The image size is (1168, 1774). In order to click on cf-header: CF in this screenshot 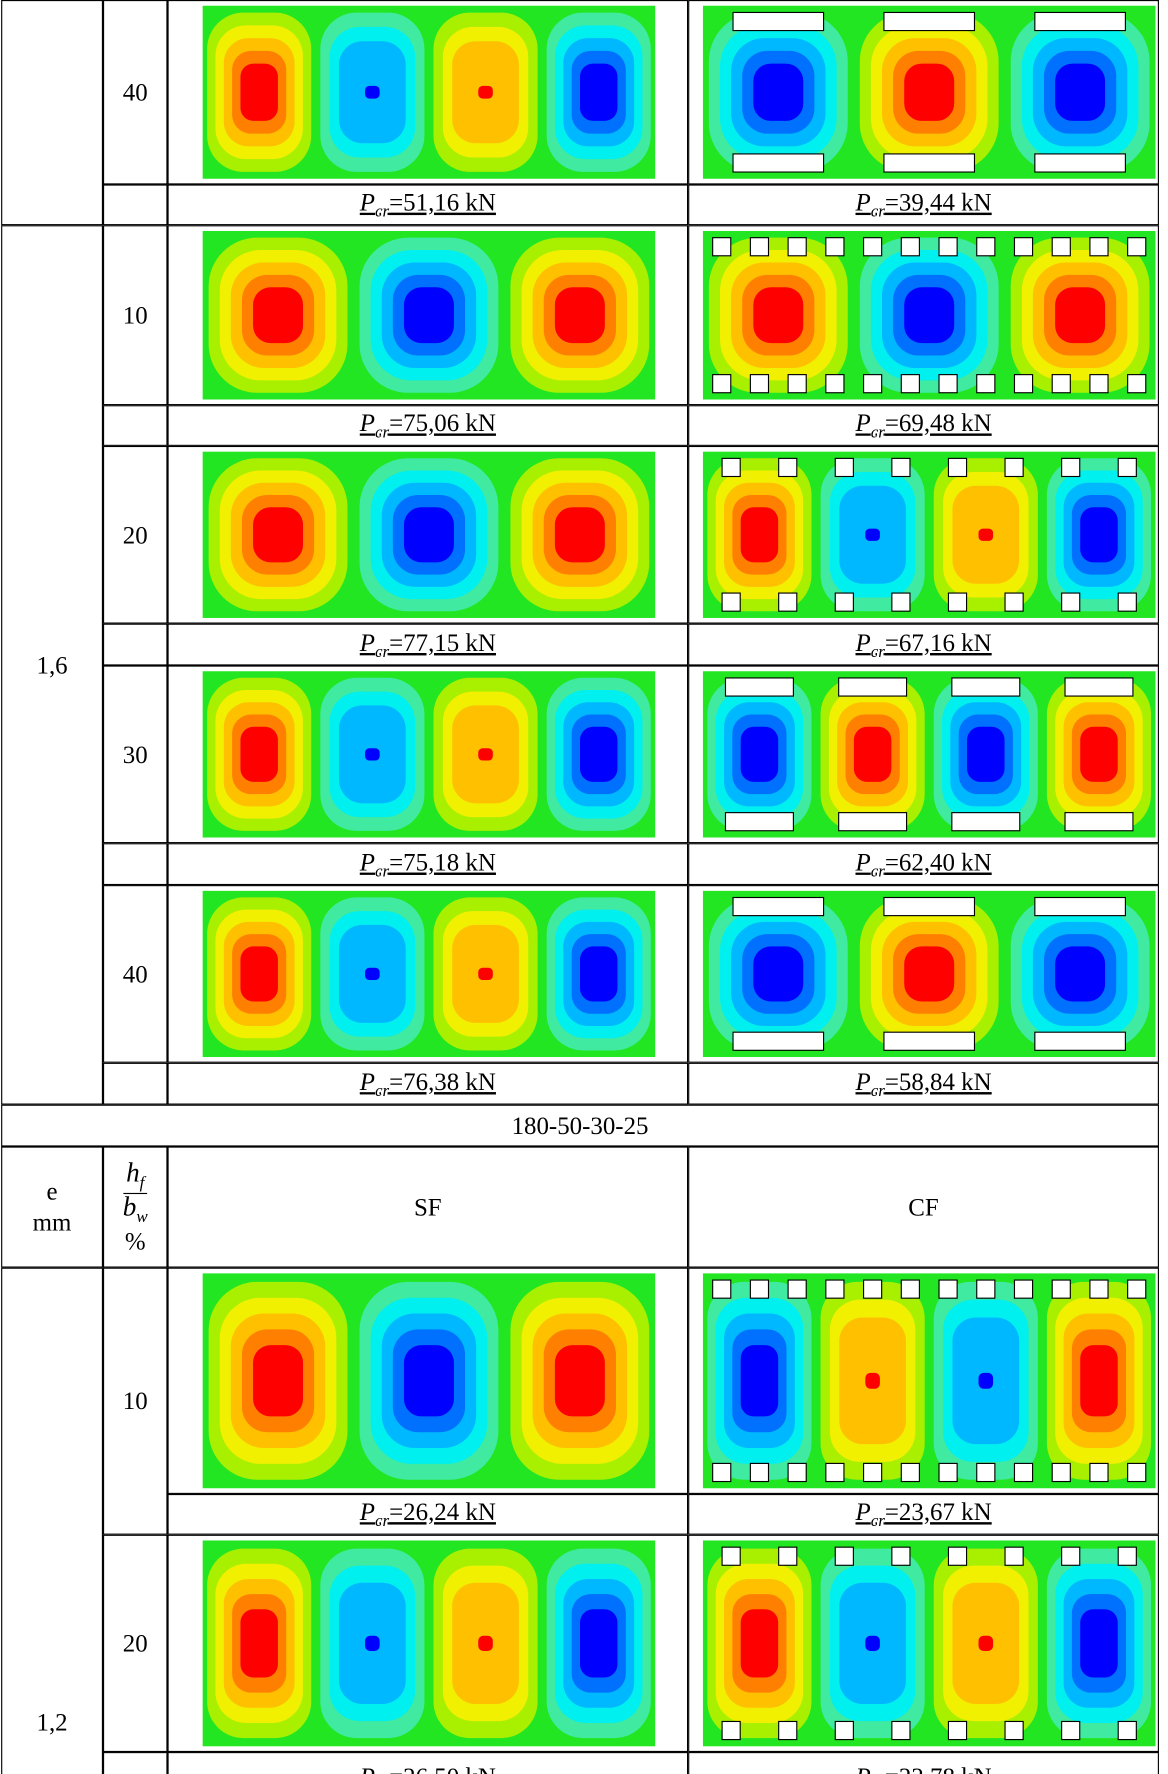, I will do `click(923, 1206)`.